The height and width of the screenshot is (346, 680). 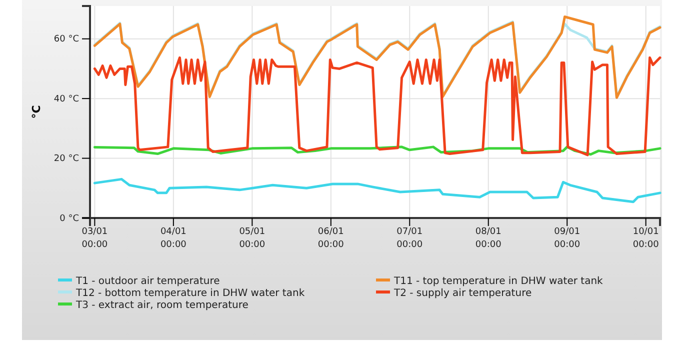 What do you see at coordinates (95, 238) in the screenshot?
I see `x-tick-label: 03/01 00:00` at bounding box center [95, 238].